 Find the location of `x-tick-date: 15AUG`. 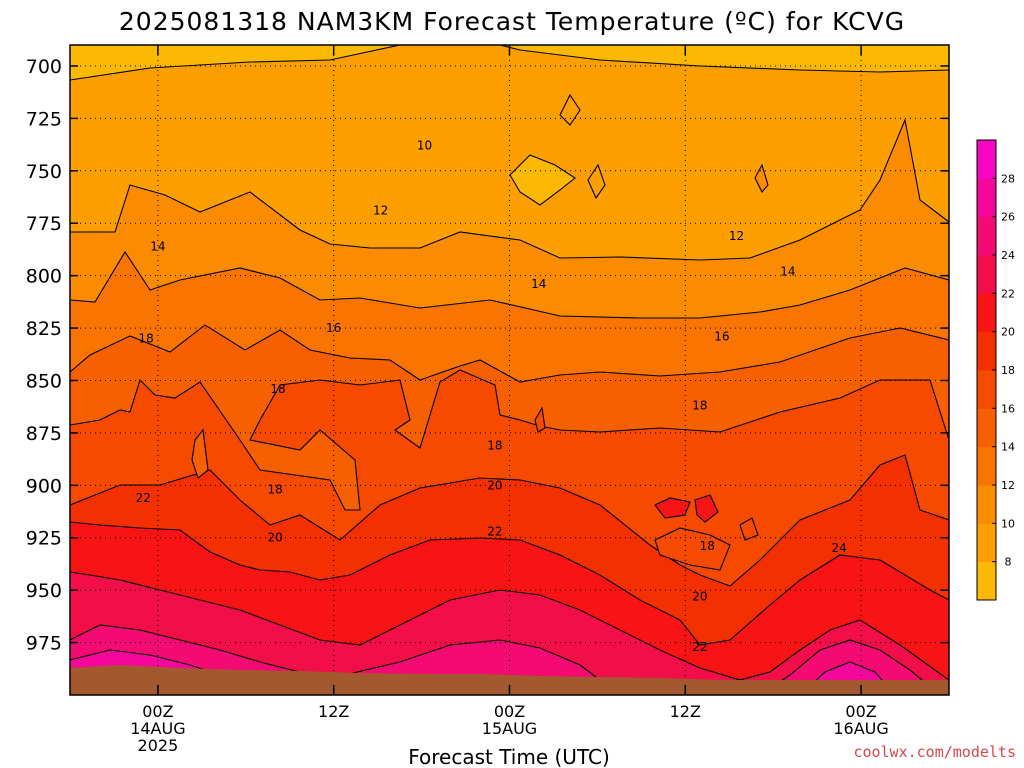

x-tick-date: 15AUG is located at coordinates (509, 728).